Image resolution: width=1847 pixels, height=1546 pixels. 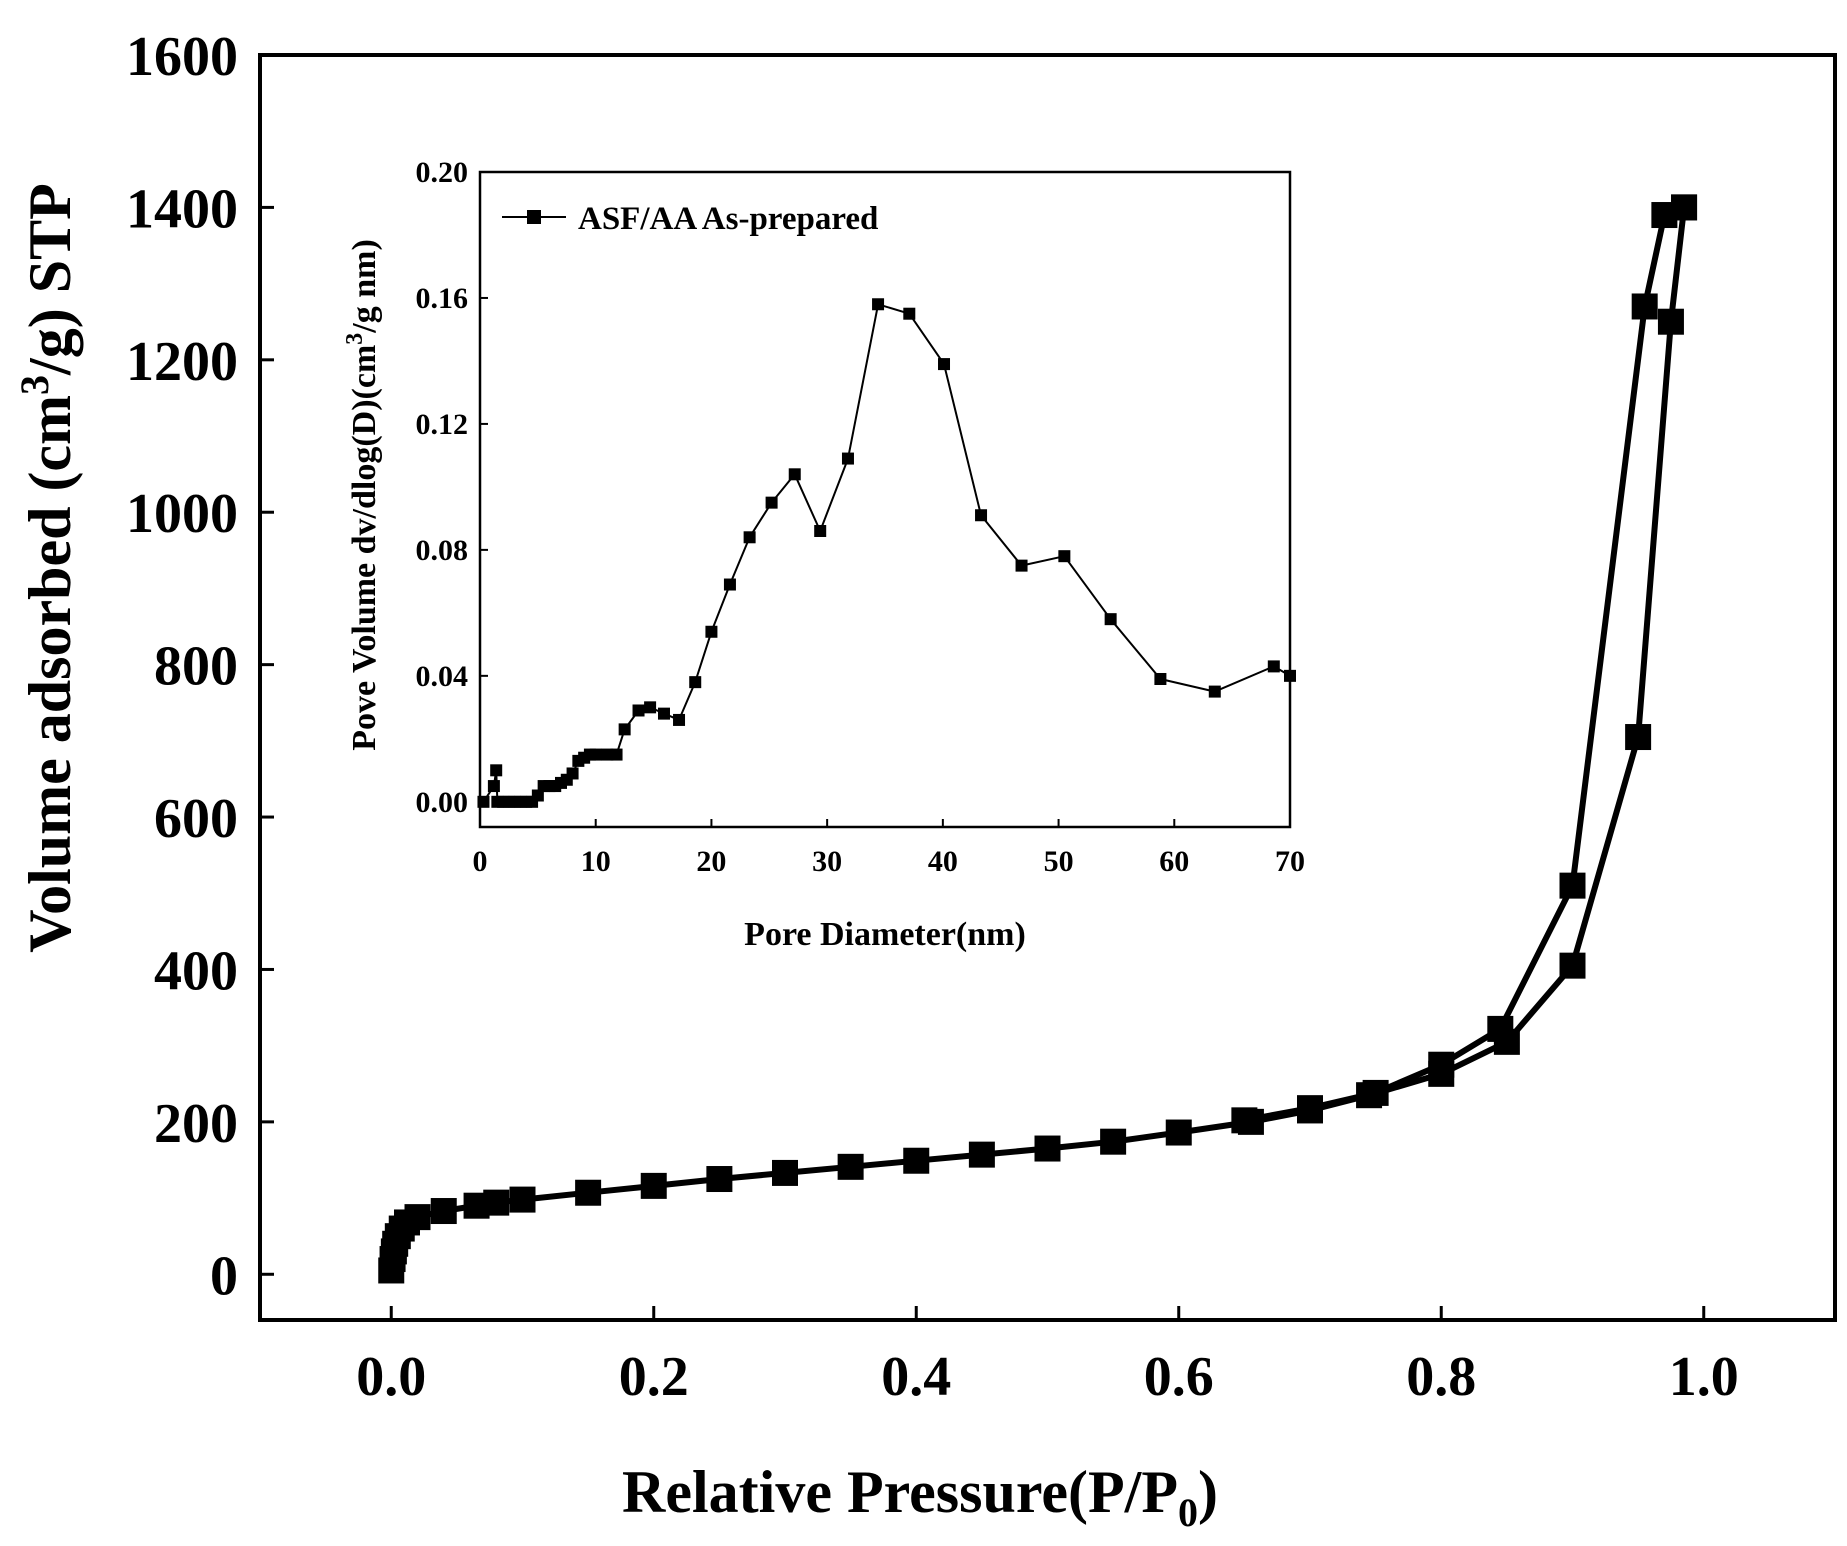 What do you see at coordinates (196, 667) in the screenshot?
I see `main-y-tick-label: 800` at bounding box center [196, 667].